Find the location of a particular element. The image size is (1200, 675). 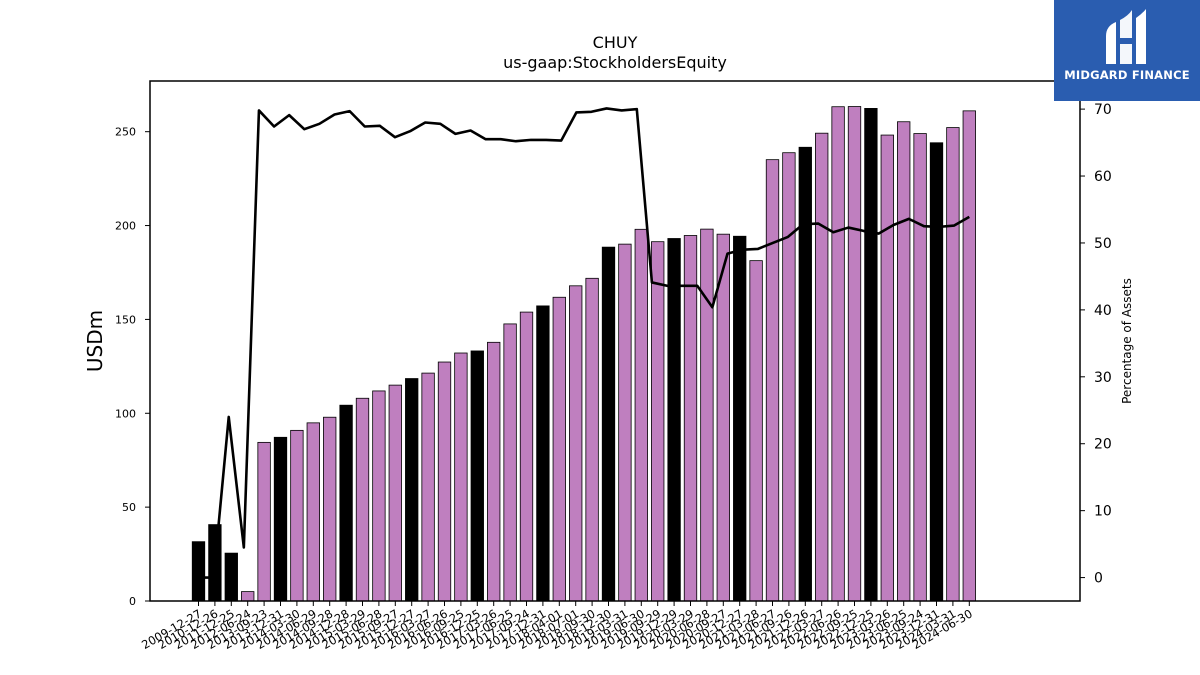

y-tick-label: 50 is located at coordinates (129, 507).